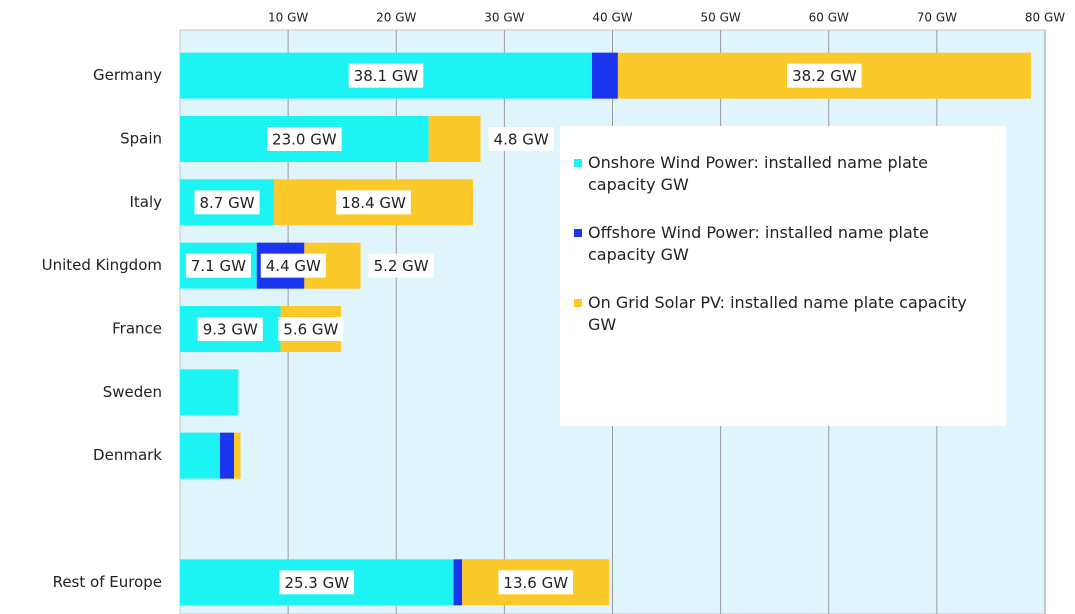 The width and height of the screenshot is (1075, 614). I want to click on value-label: 9.3 GW, so click(230, 330).